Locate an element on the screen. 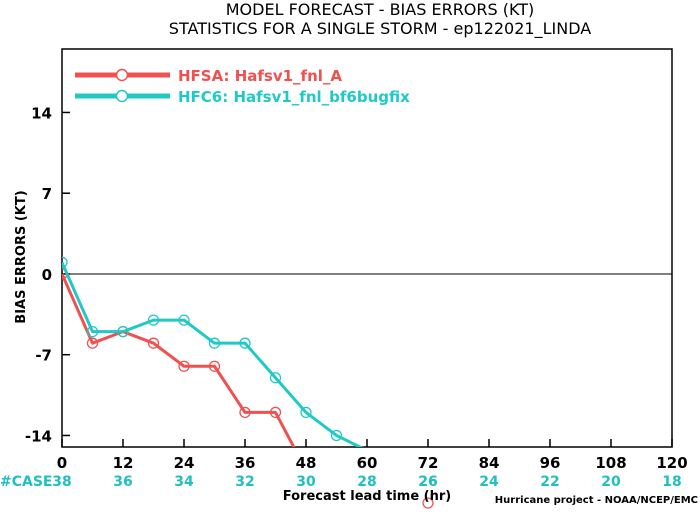  x-tick-label-3: 36 is located at coordinates (245, 463).